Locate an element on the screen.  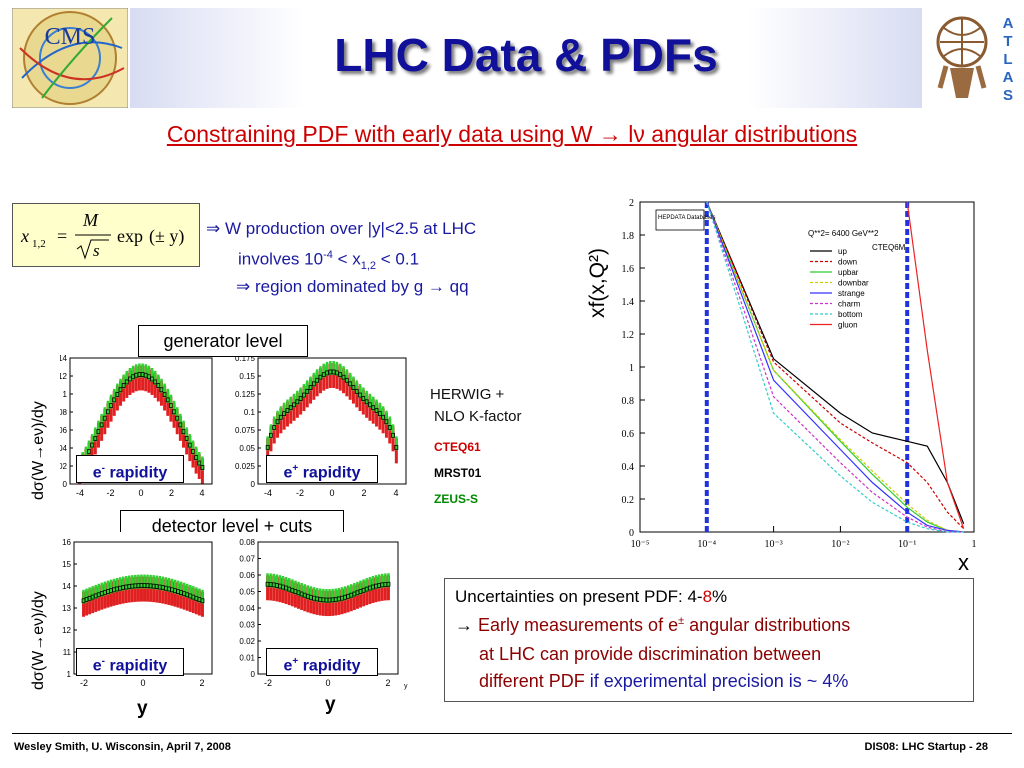
title-banner is located at coordinates (526, 58).